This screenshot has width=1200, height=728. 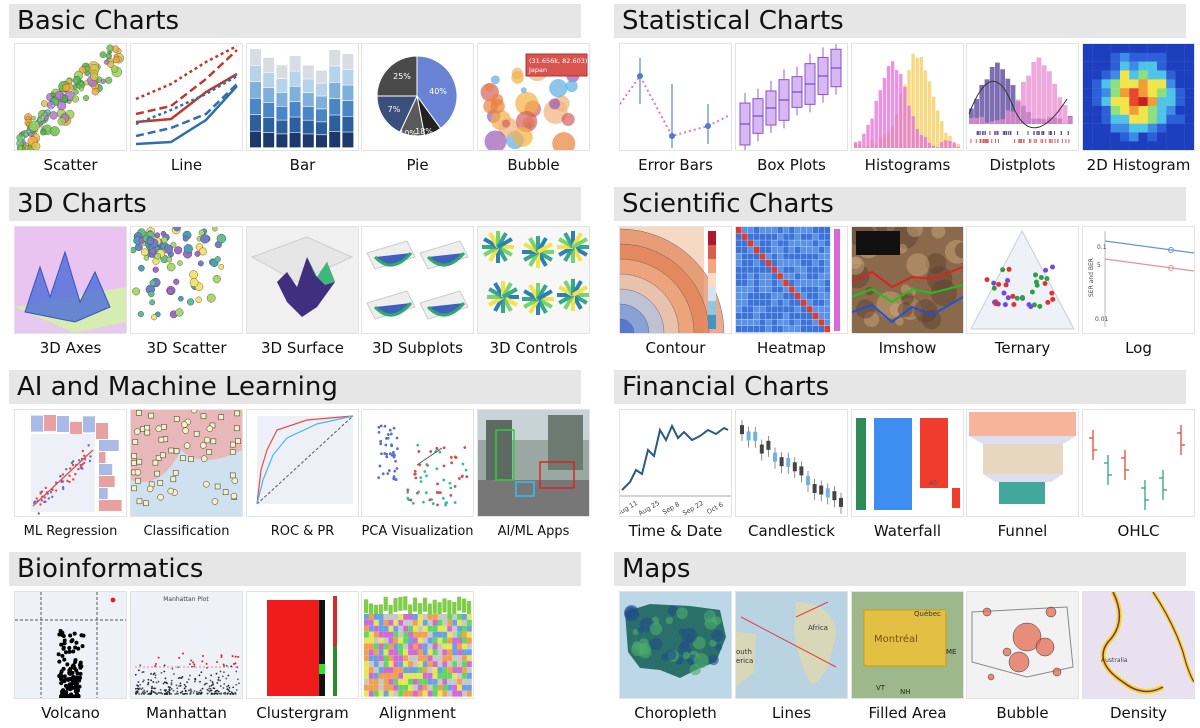 What do you see at coordinates (1136, 348) in the screenshot?
I see `chart-card-label: Log` at bounding box center [1136, 348].